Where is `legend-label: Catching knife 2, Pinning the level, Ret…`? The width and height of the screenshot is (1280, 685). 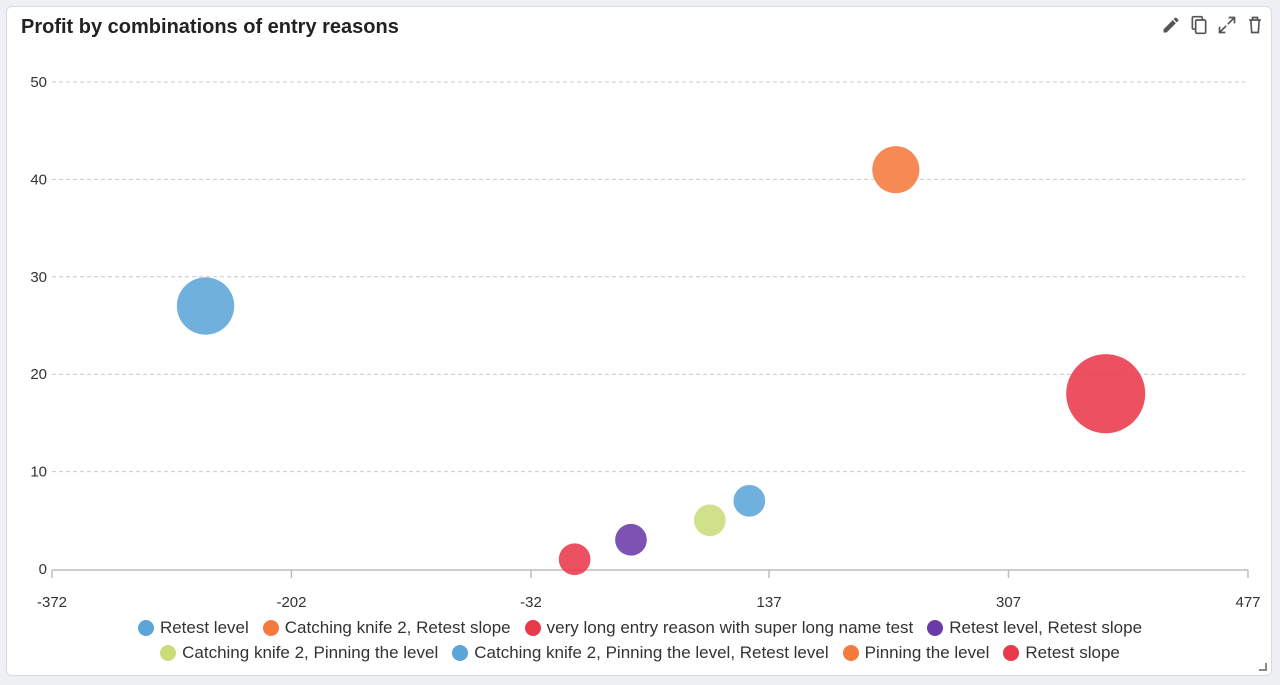 legend-label: Catching knife 2, Pinning the level, Ret… is located at coordinates (651, 652).